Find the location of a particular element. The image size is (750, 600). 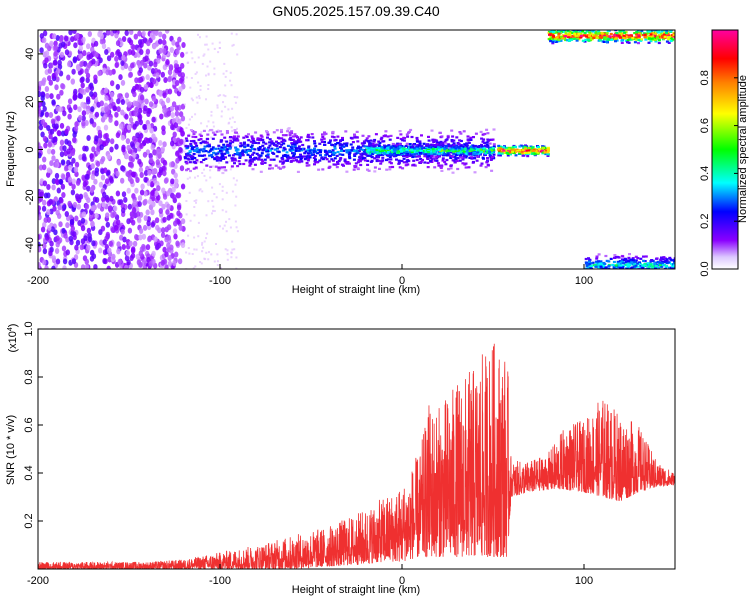

spectrogram-y-tick-label: -40 is located at coordinates (30, 245).